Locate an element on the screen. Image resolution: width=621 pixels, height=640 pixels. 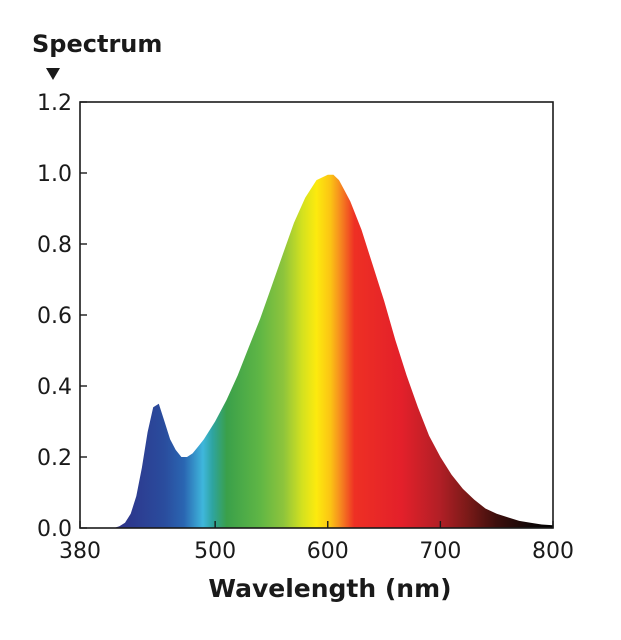
down-arrow-icon is located at coordinates (53, 74).